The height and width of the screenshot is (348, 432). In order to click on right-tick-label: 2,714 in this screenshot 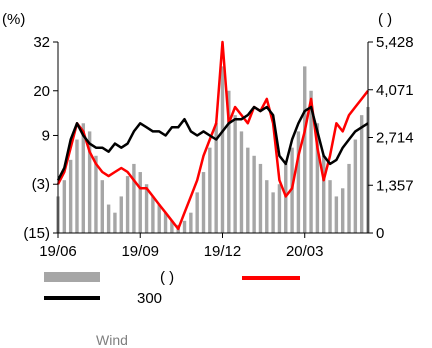, I will do `click(395, 138)`.